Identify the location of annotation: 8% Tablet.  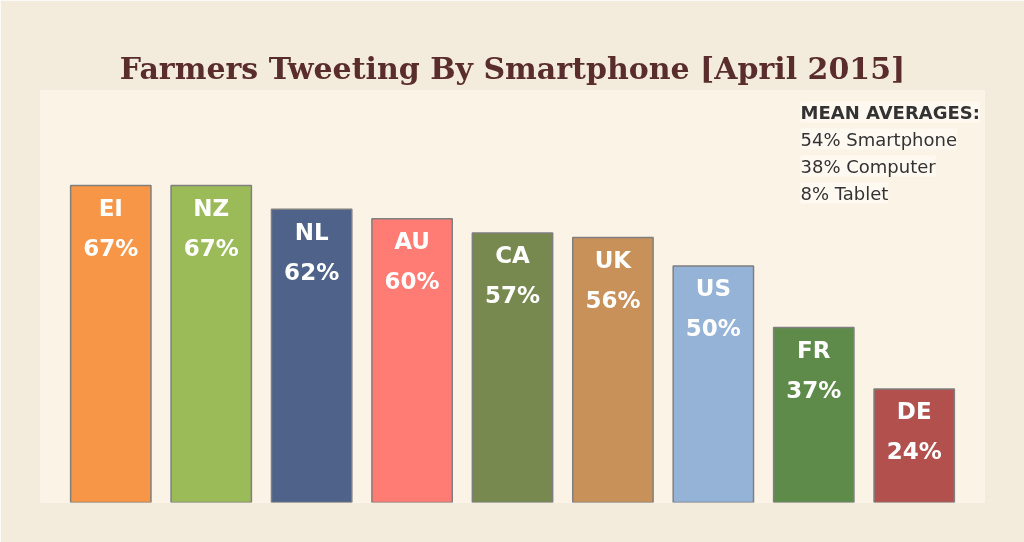
(844, 193).